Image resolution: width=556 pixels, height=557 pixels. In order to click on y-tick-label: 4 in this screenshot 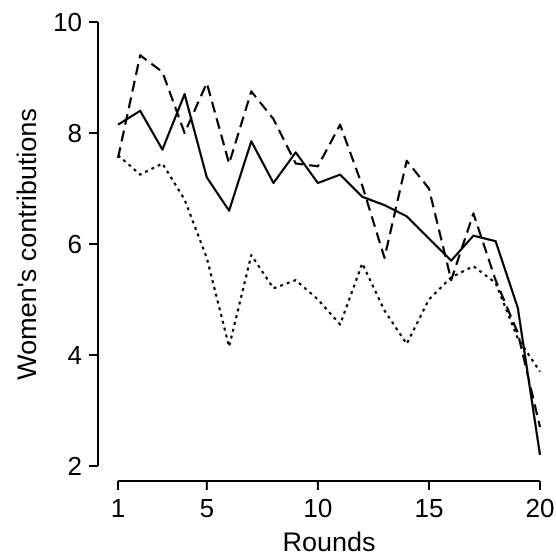, I will do `click(75, 355)`.